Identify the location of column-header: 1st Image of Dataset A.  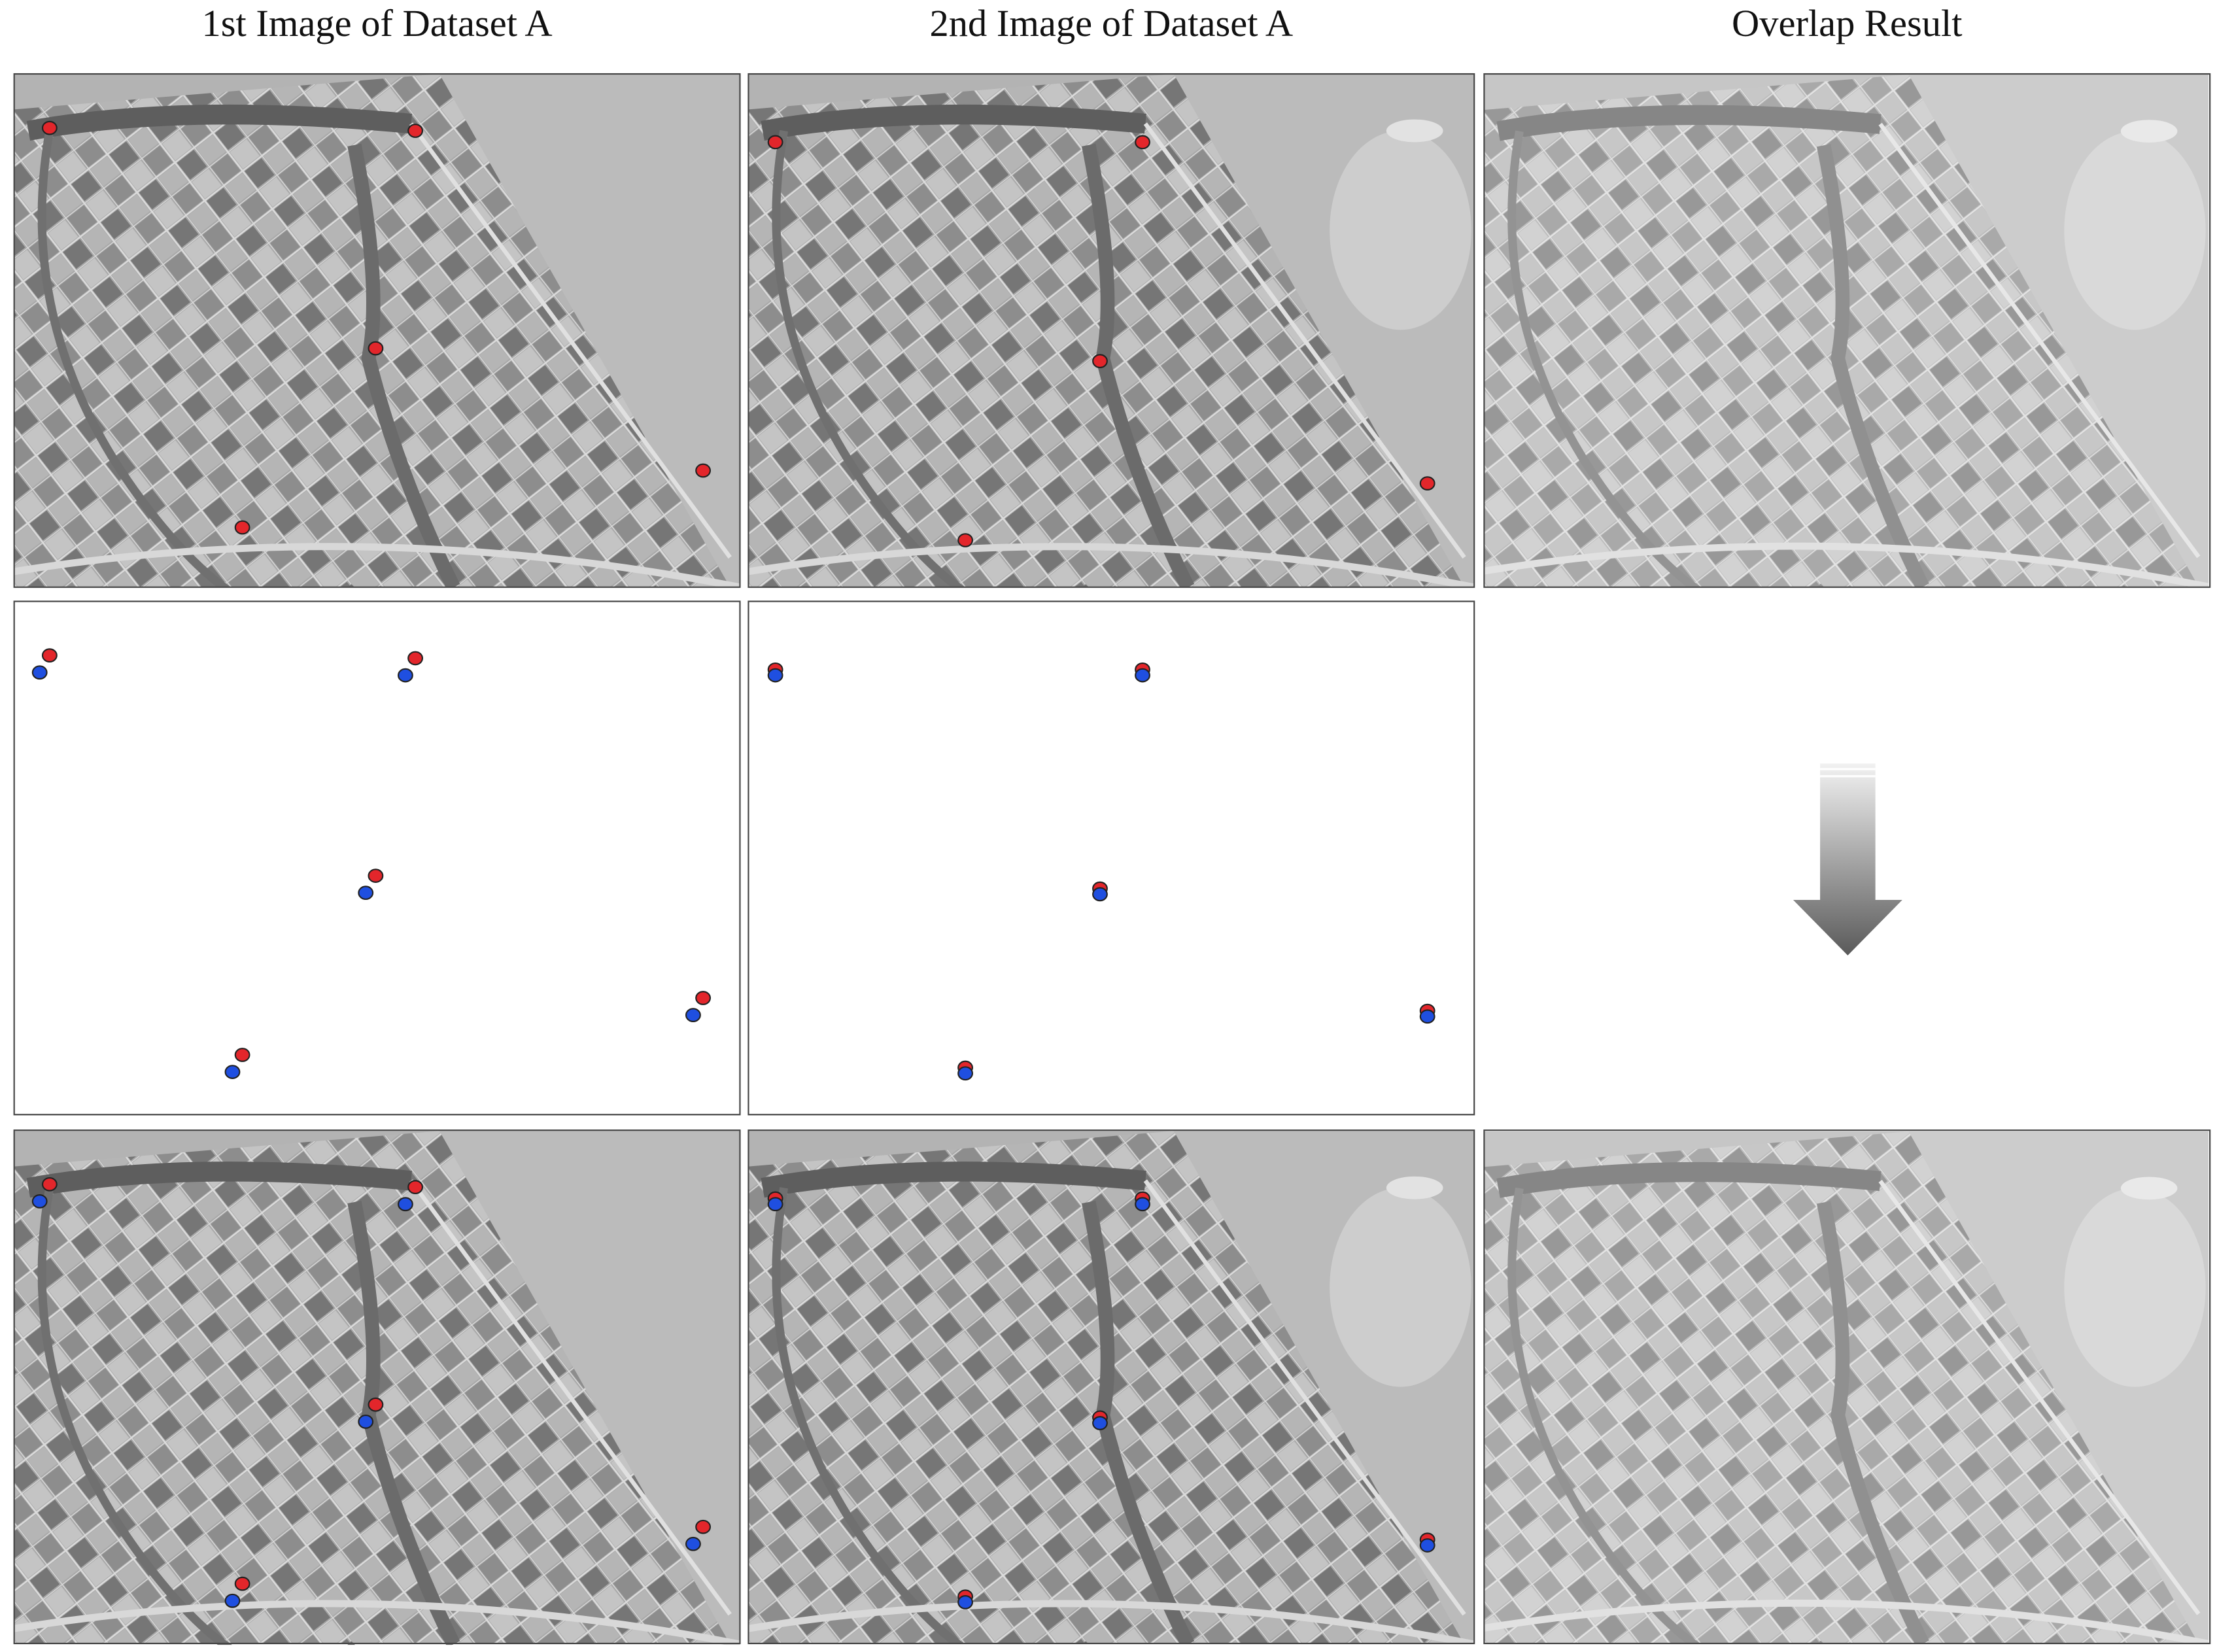
(376, 23).